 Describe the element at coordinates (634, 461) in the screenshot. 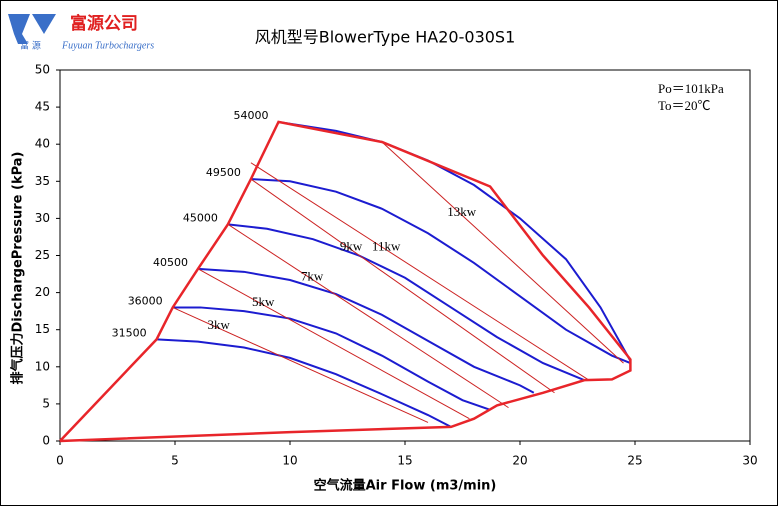

I see `x-tick-label: 25` at that location.